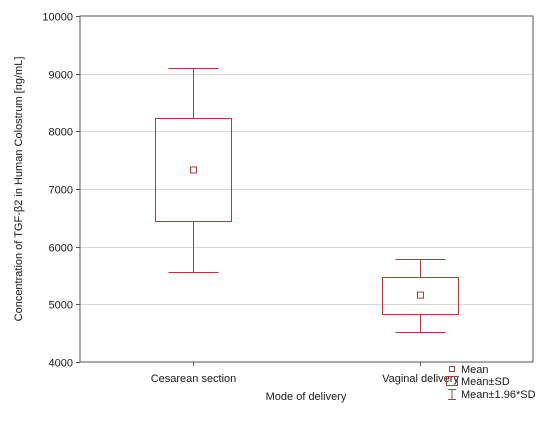  Describe the element at coordinates (452, 394) in the screenshot. I see `whisker-icon` at that location.